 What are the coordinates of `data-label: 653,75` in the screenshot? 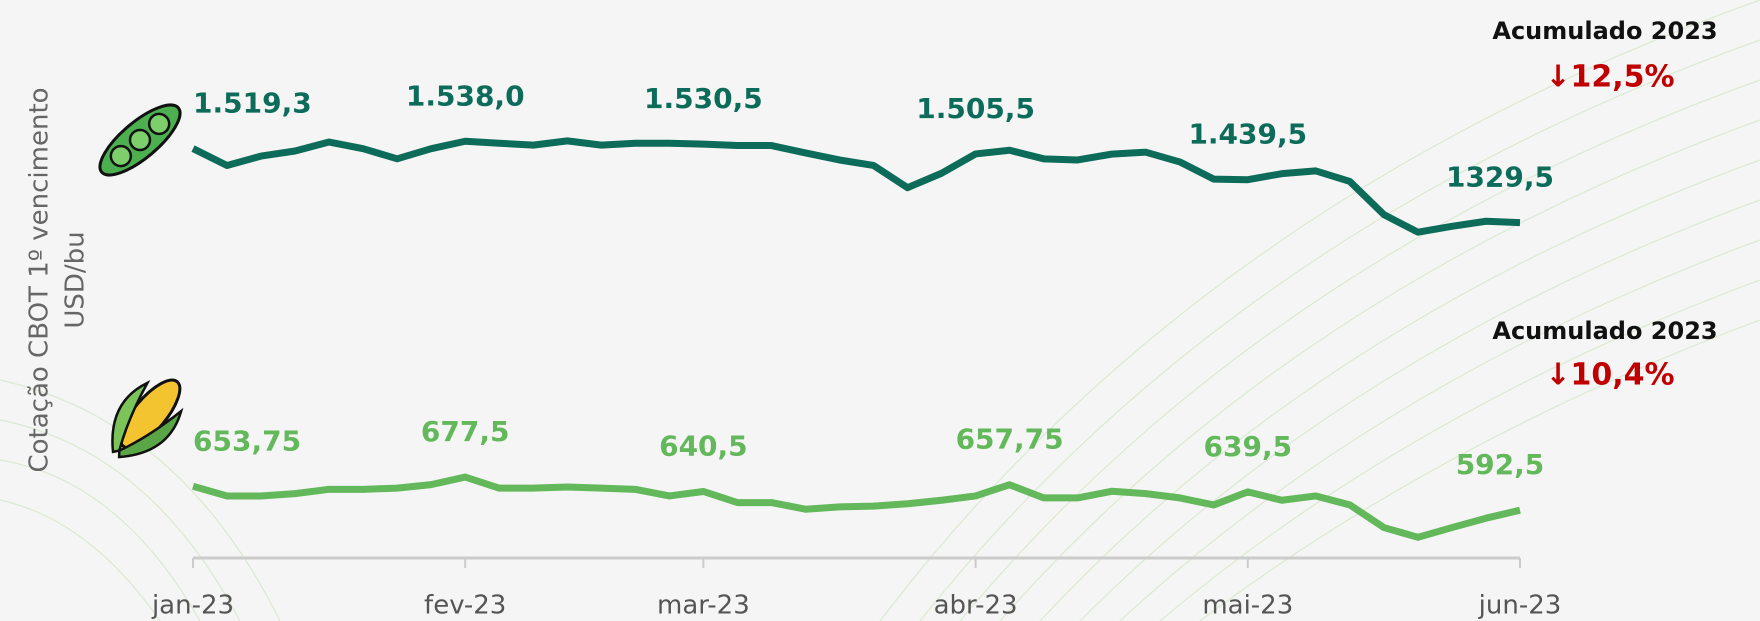 It's located at (247, 440).